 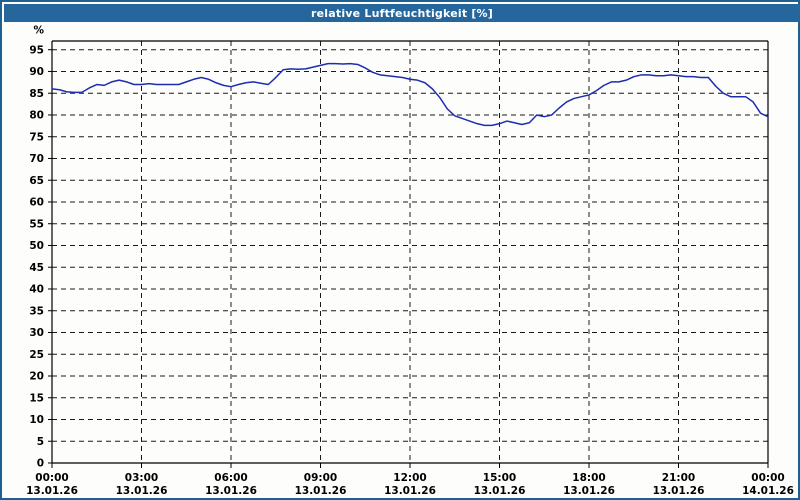 I want to click on y-tick-label: 25, so click(x=36, y=355).